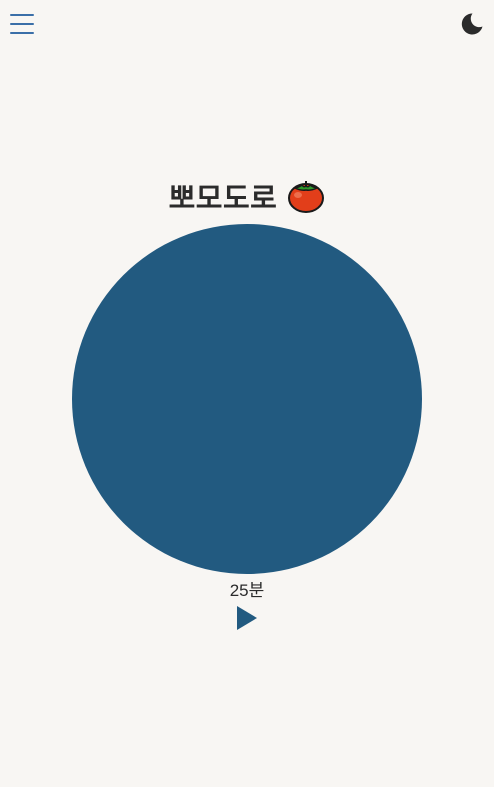 This screenshot has width=494, height=787. I want to click on tomato-icon, so click(306, 196).